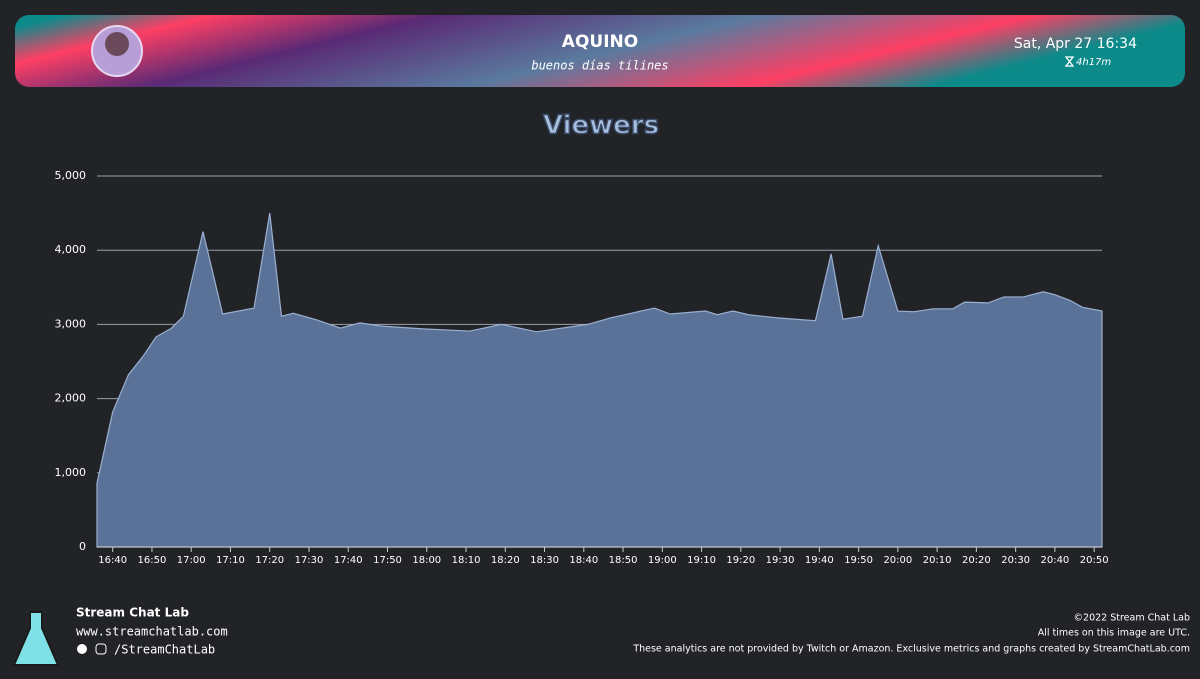 The image size is (1200, 679). What do you see at coordinates (1069, 61) in the screenshot?
I see `hourglass-icon` at bounding box center [1069, 61].